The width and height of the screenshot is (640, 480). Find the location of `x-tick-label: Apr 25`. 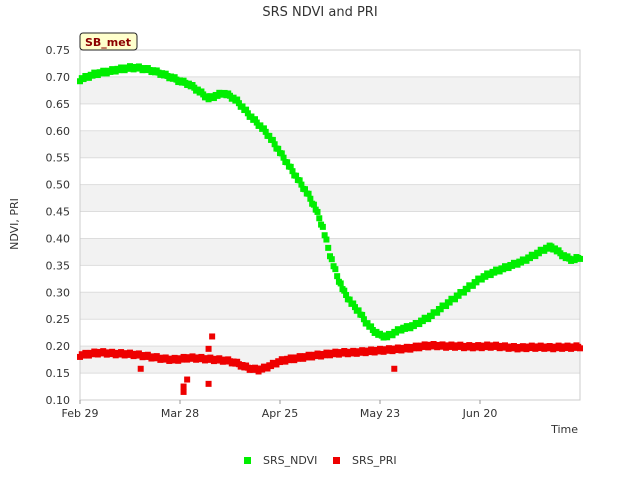

x-tick-label: Apr 25 is located at coordinates (280, 413).